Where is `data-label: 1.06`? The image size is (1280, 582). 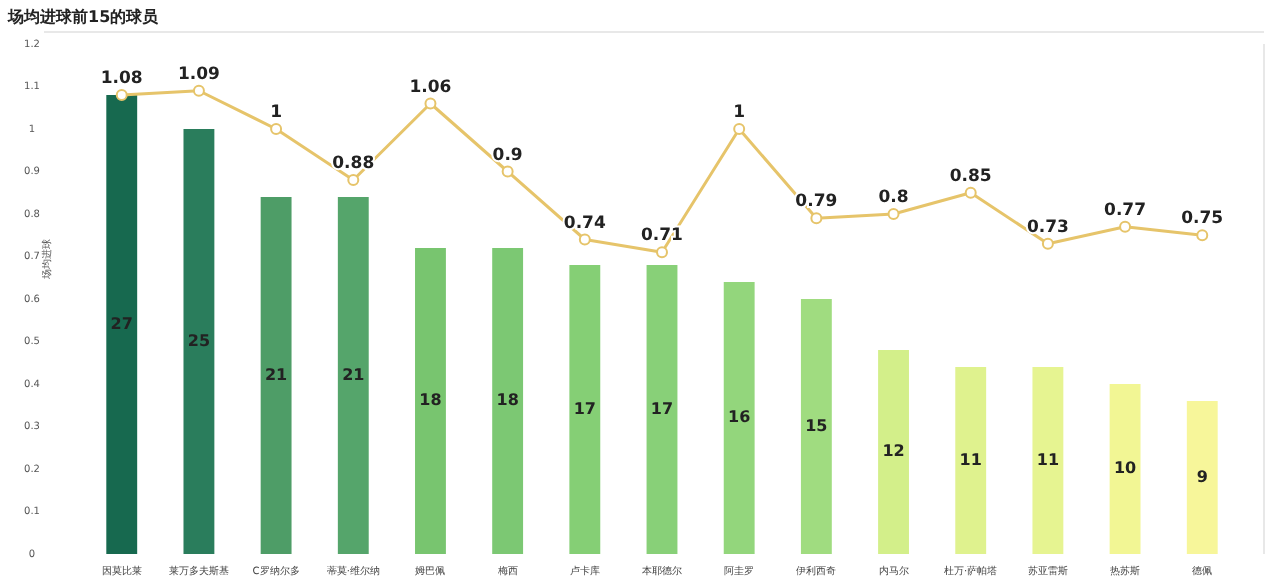
data-label: 1.06 is located at coordinates (430, 87).